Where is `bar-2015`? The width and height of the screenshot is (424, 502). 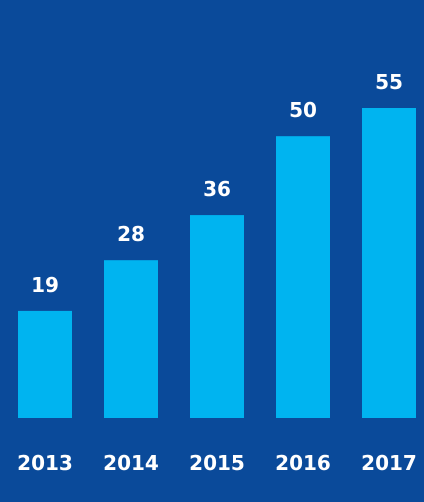
bar-2015 is located at coordinates (217, 316).